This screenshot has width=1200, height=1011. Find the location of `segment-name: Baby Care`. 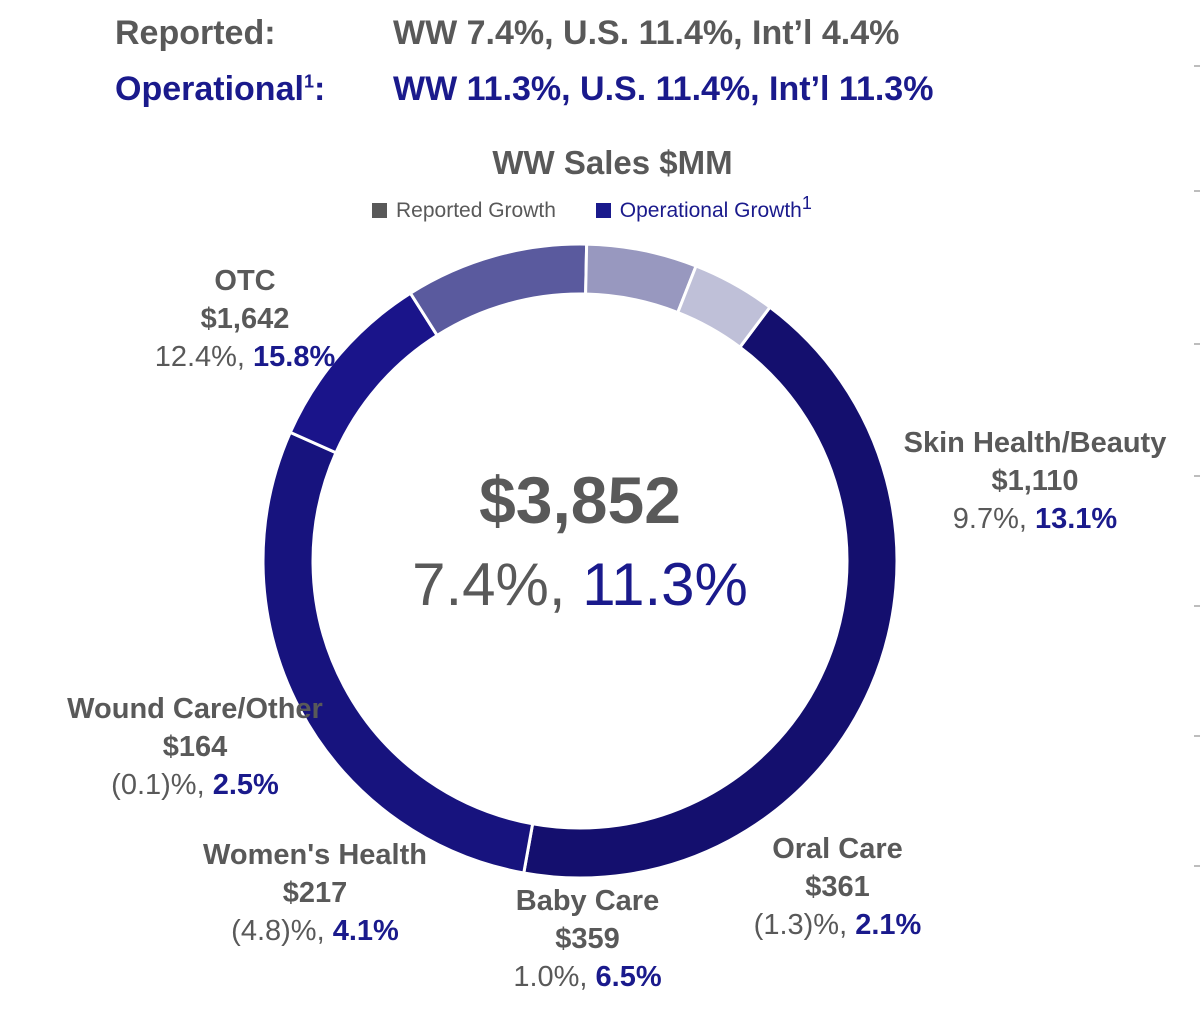

segment-name: Baby Care is located at coordinates (587, 901).